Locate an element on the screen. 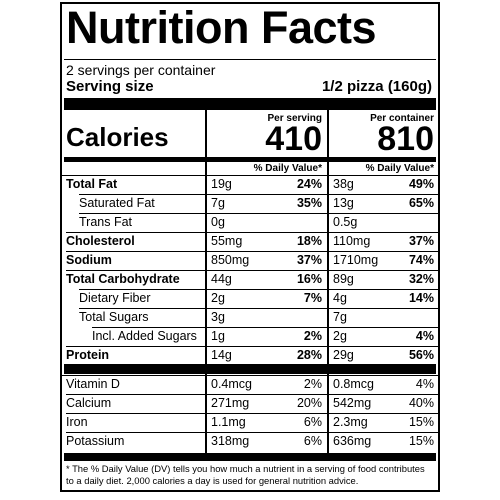  nutrient-name: Dietary Fiber is located at coordinates (115, 298).